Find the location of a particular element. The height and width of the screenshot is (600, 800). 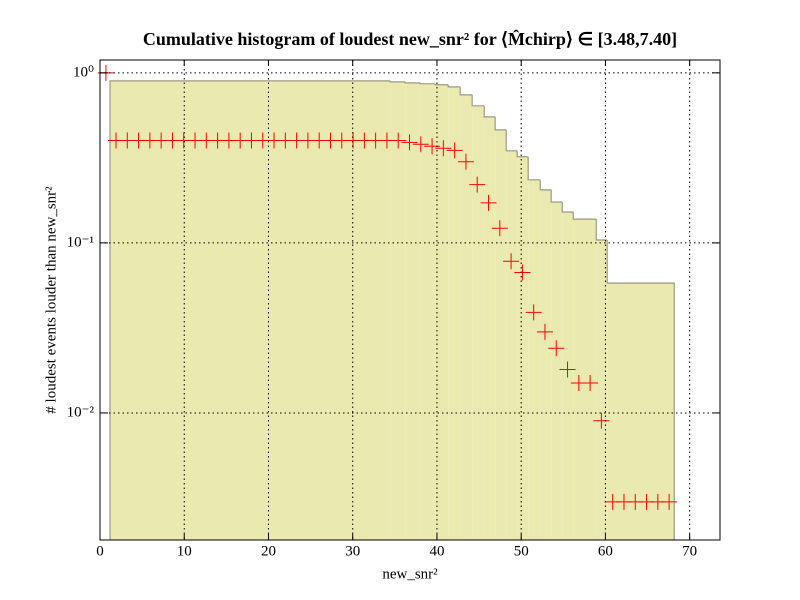

y-tick-label: 10⁻¹ is located at coordinates (80, 242).